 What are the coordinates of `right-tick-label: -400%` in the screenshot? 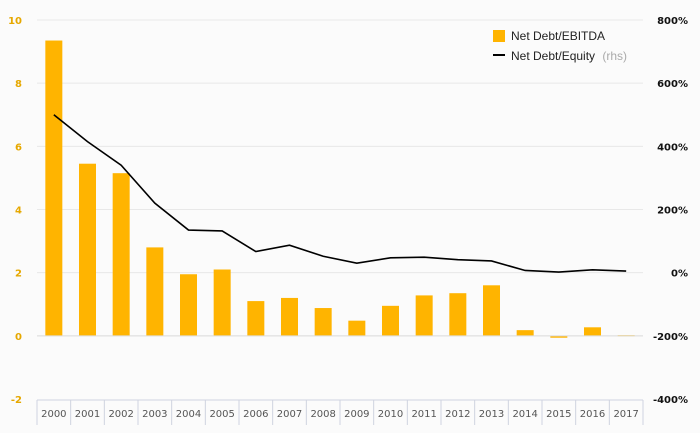 It's located at (670, 400).